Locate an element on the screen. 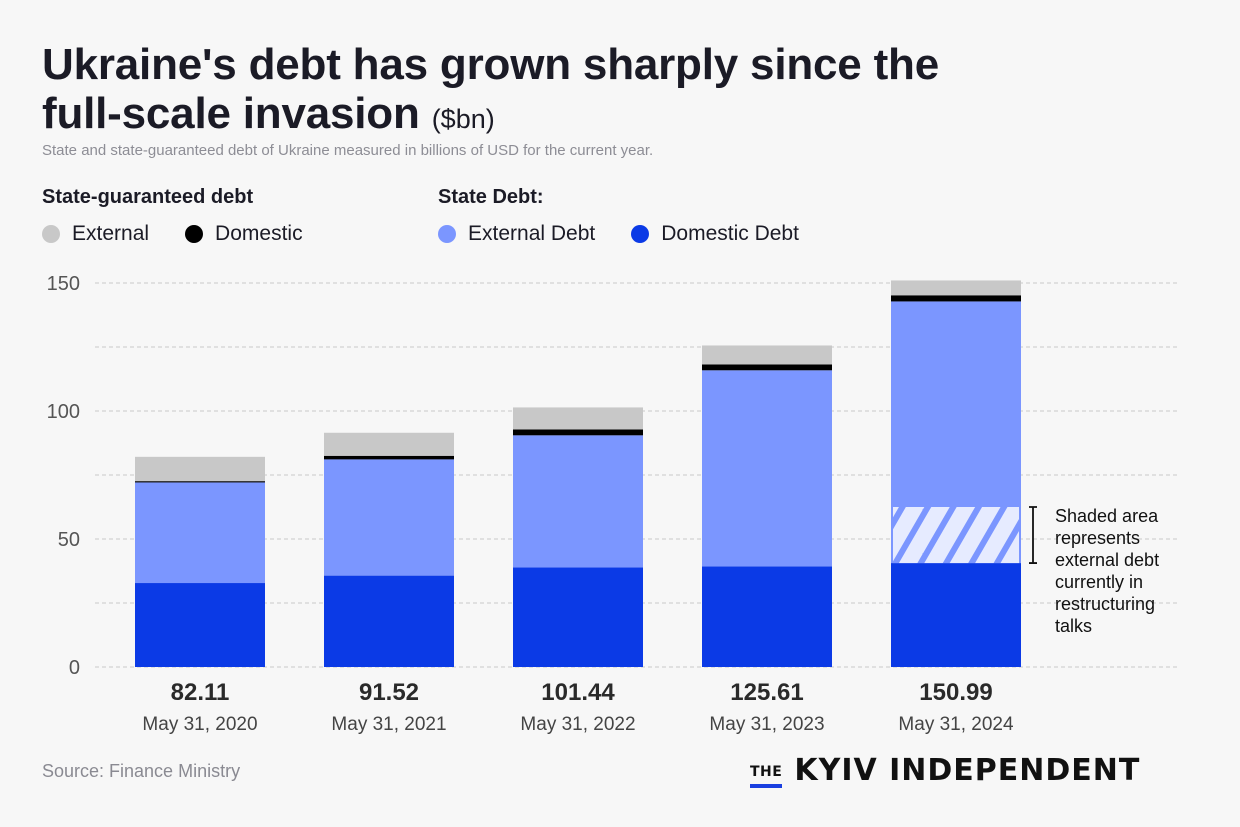 This screenshot has width=1240, height=827. bar-total-label: 91.52 is located at coordinates (389, 692).